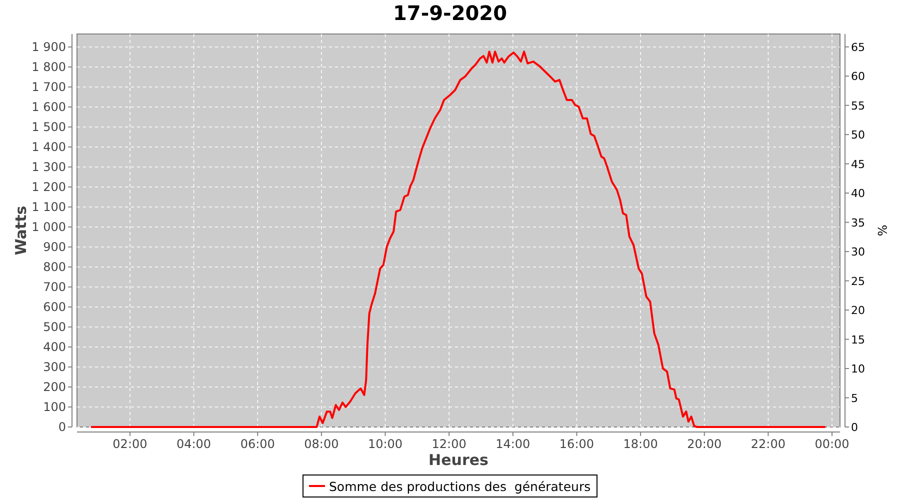 Image resolution: width=900 pixels, height=500 pixels. I want to click on y2-tick-label: 15, so click(858, 339).